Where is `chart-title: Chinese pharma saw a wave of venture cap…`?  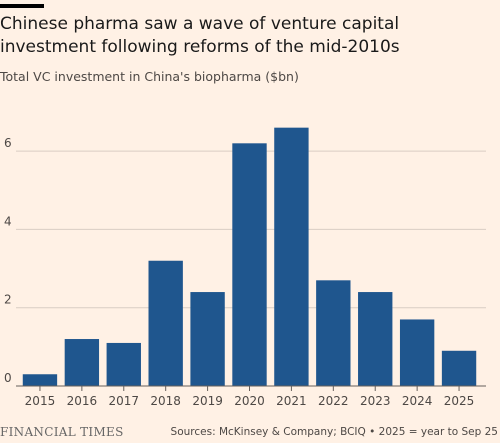
chart-title: Chinese pharma saw a wave of venture cap… is located at coordinates (200, 35).